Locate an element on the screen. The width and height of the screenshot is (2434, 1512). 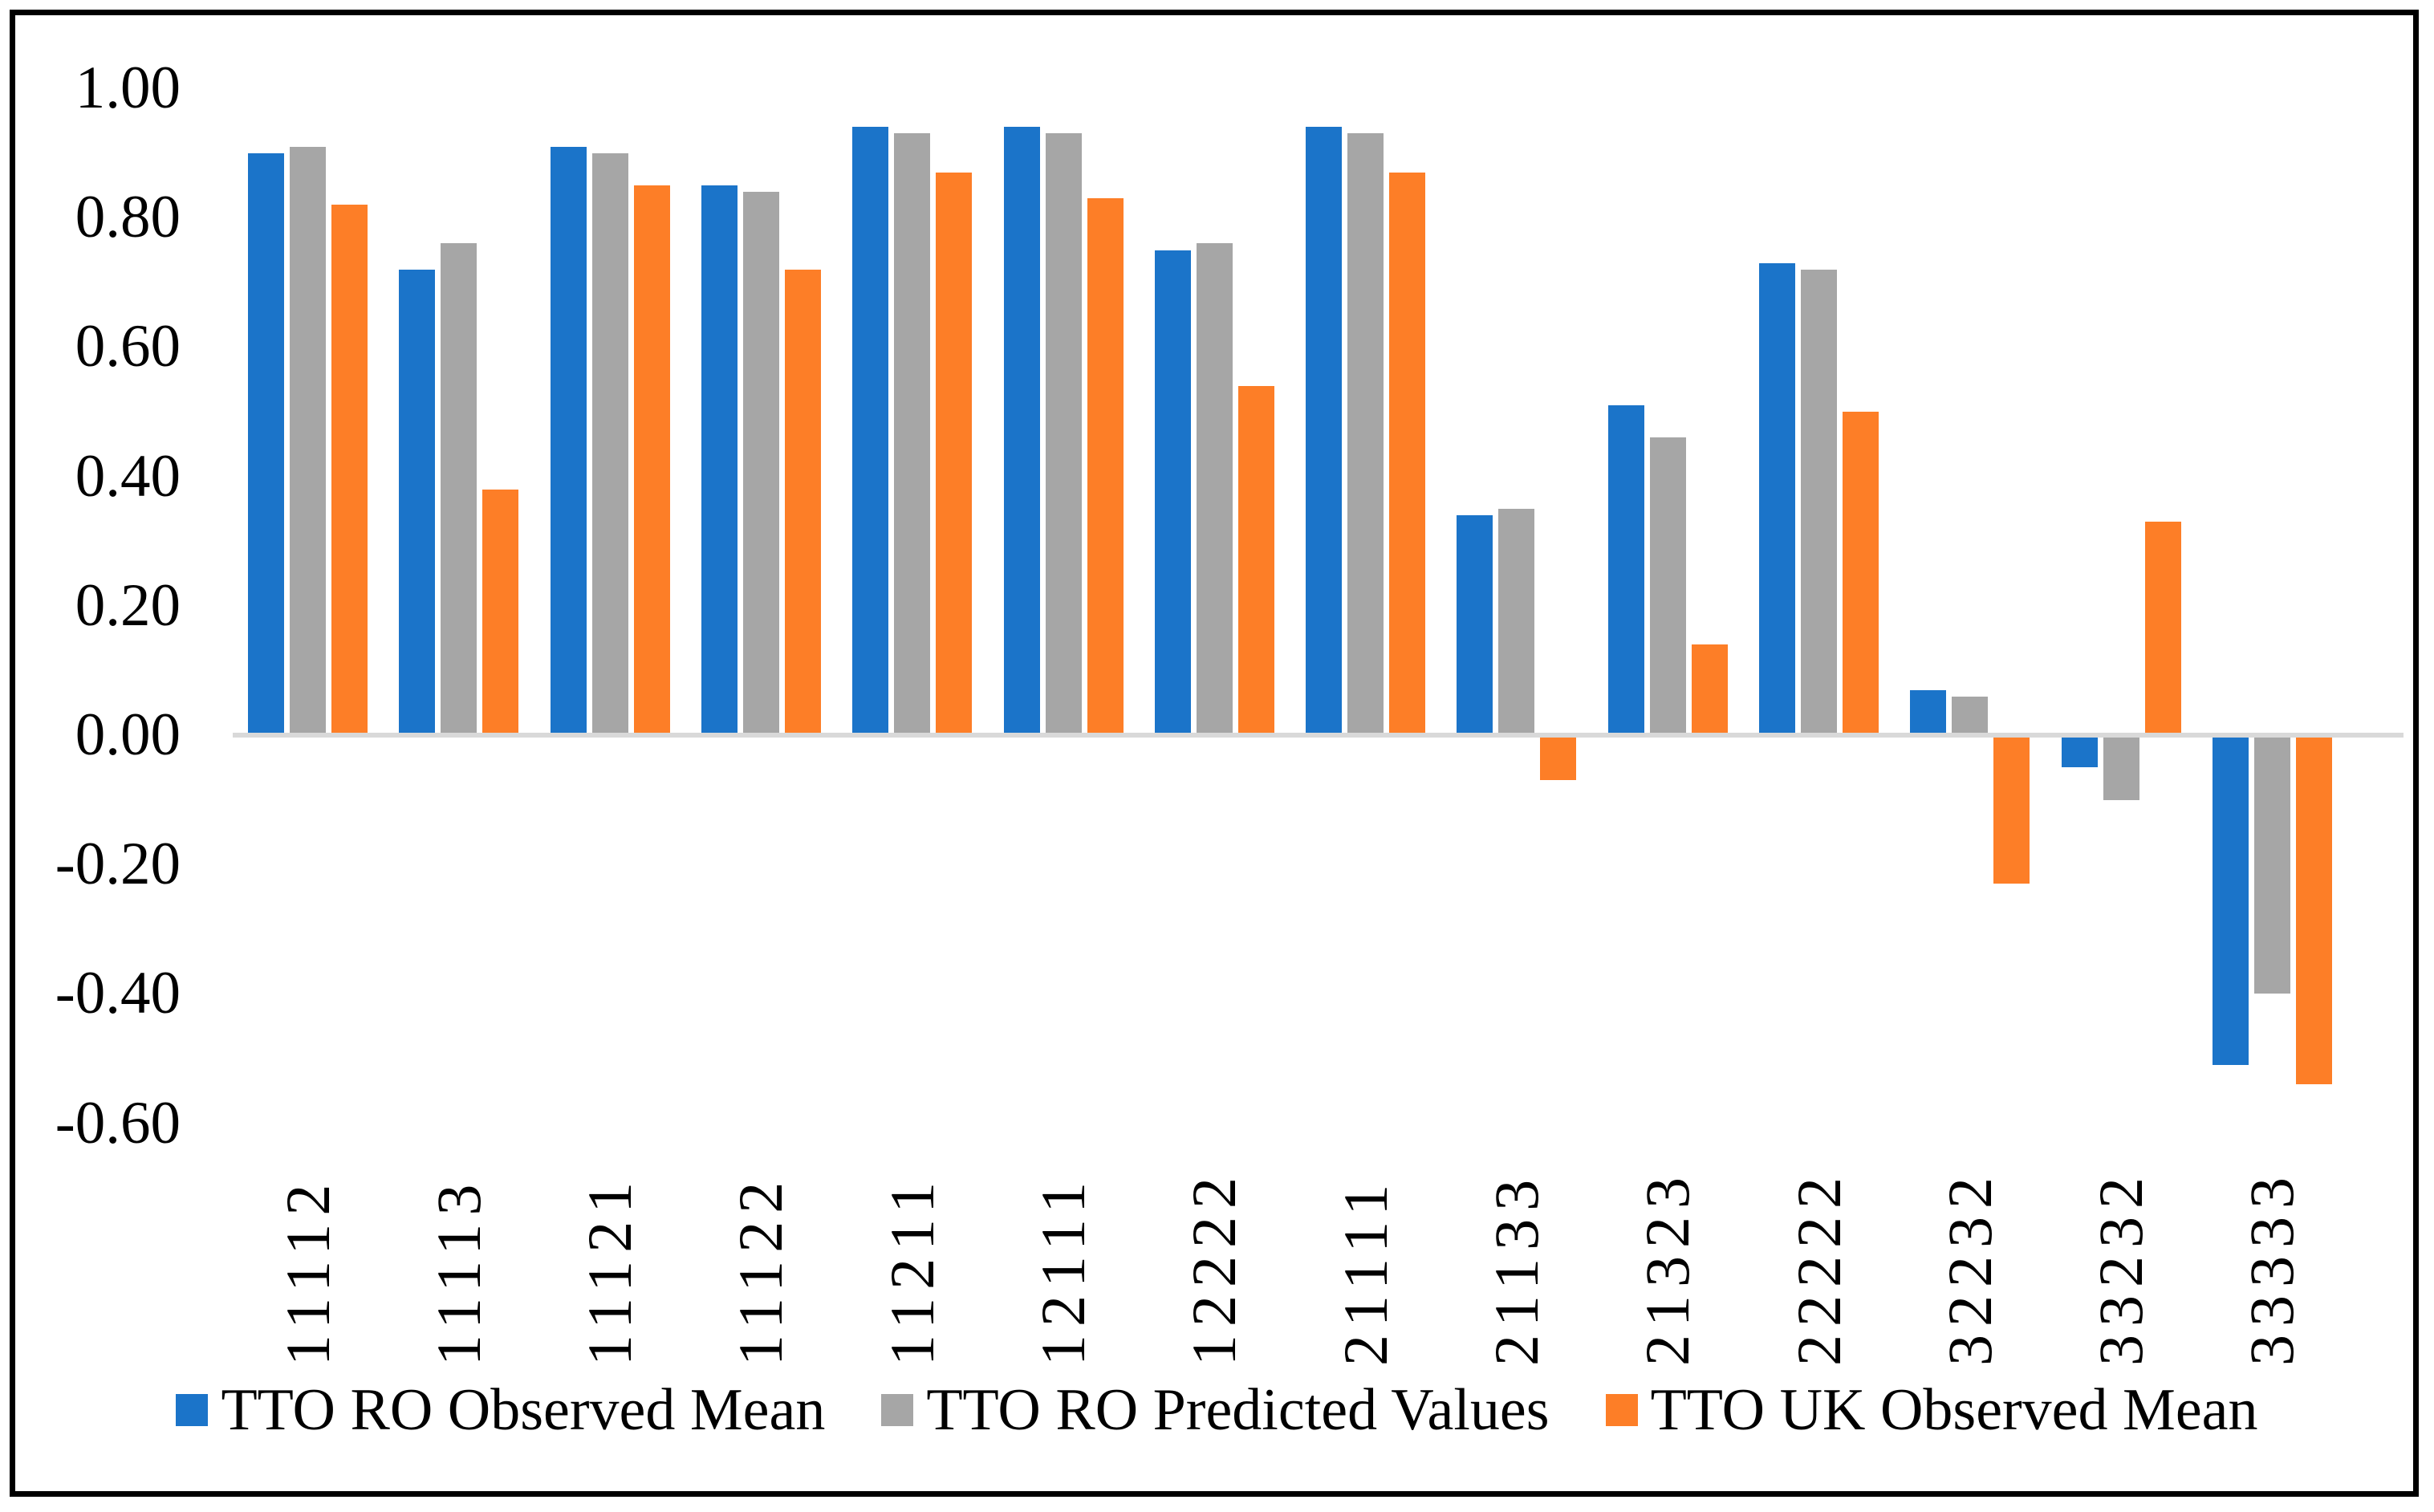
x-tick-label-11112: 11112 is located at coordinates (307, 1271).